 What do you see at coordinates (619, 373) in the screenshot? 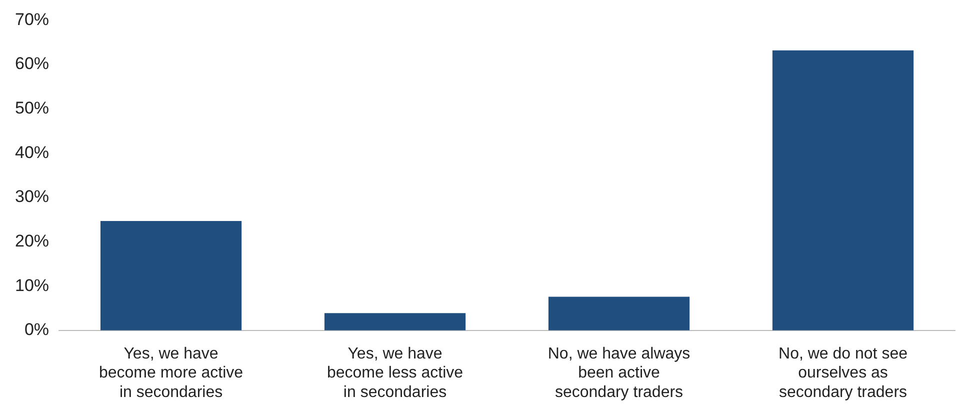
I see `x-tick-label: No, we have always been active secondary traders` at bounding box center [619, 373].